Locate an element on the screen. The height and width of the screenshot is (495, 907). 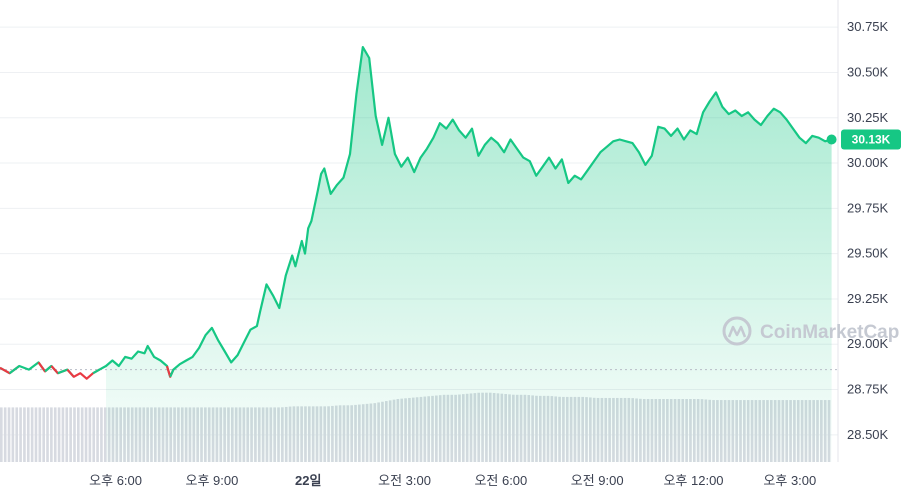
y-tick-label: 30.75K is located at coordinates (868, 26).